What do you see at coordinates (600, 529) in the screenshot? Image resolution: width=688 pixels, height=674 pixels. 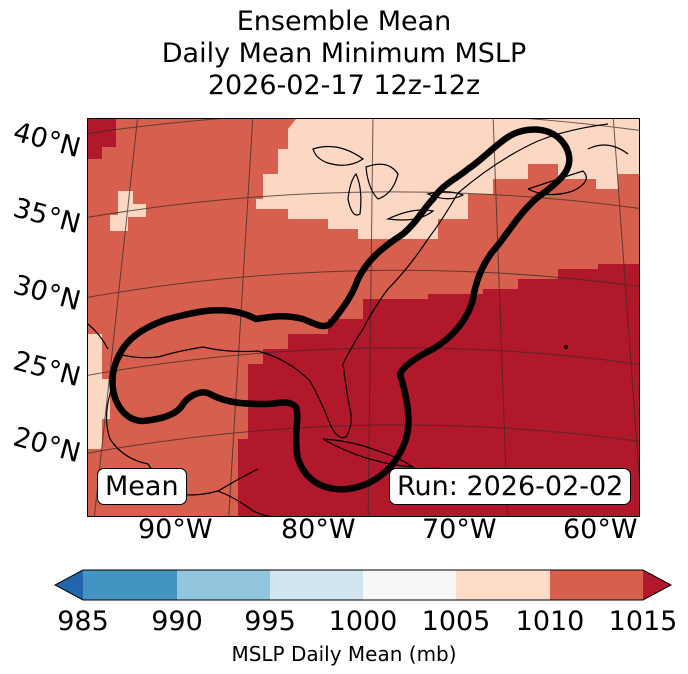 I see `lon-label-60w: 60°W` at bounding box center [600, 529].